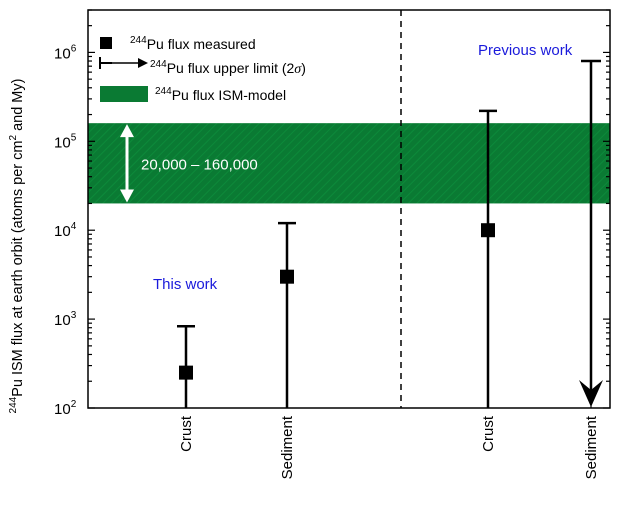  I want to click on y-tick-label: 10⁶, so click(65, 52).